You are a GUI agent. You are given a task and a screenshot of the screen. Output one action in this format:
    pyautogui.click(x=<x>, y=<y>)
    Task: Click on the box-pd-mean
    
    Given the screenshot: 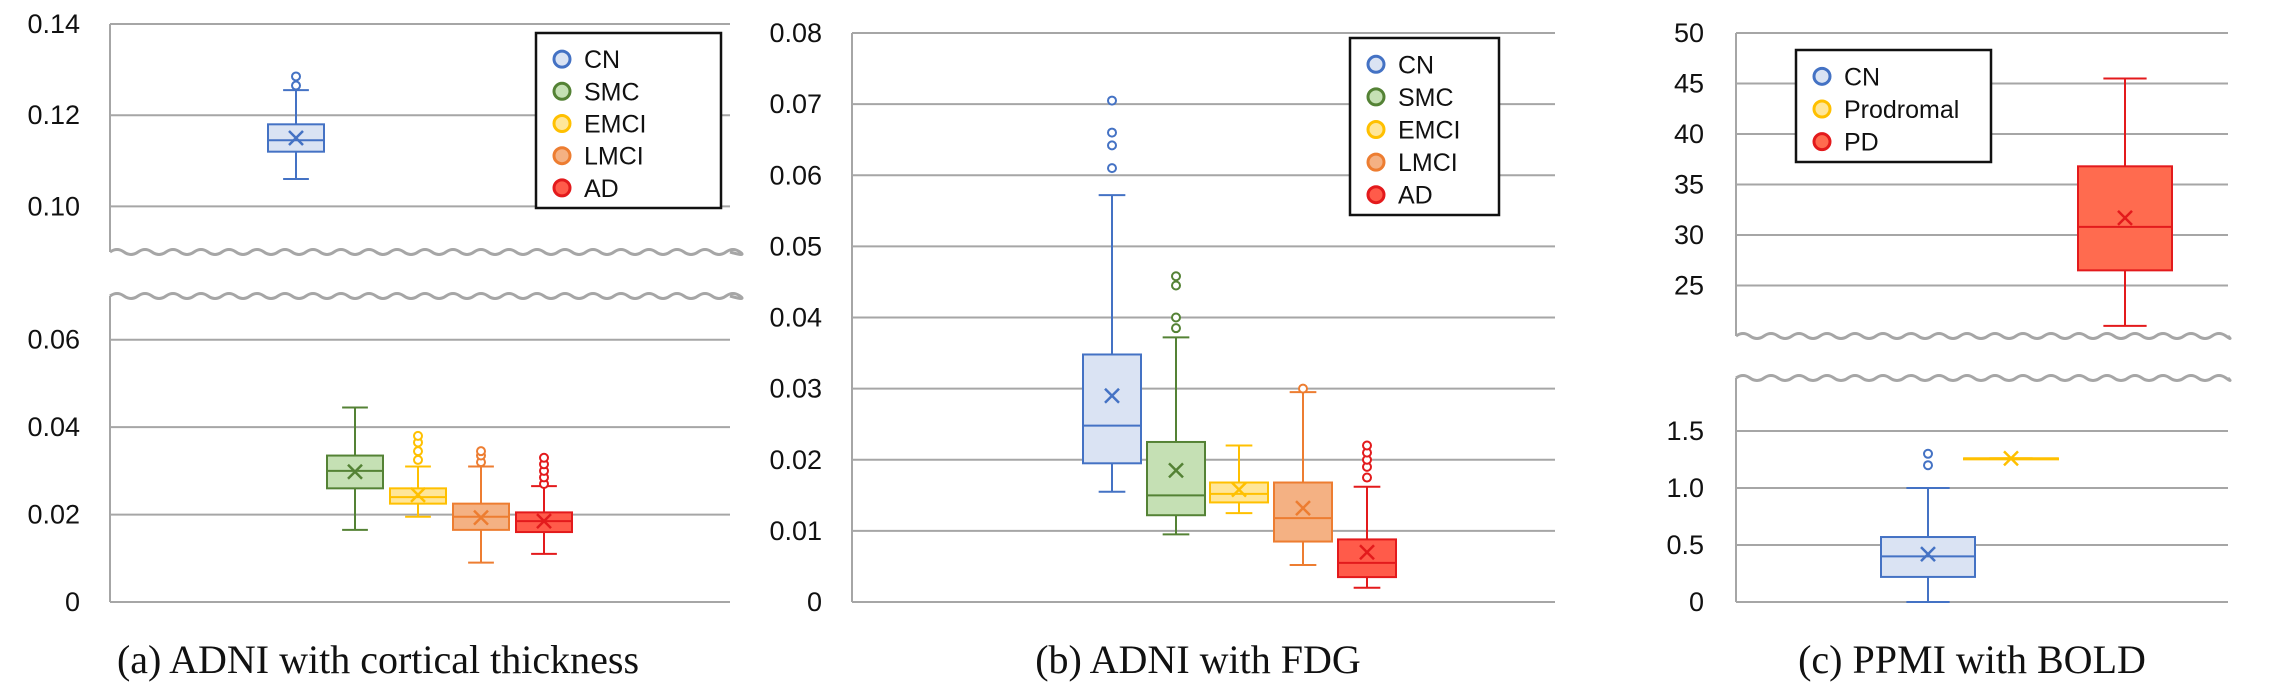 What is the action you would take?
    pyautogui.click(x=2125, y=217)
    